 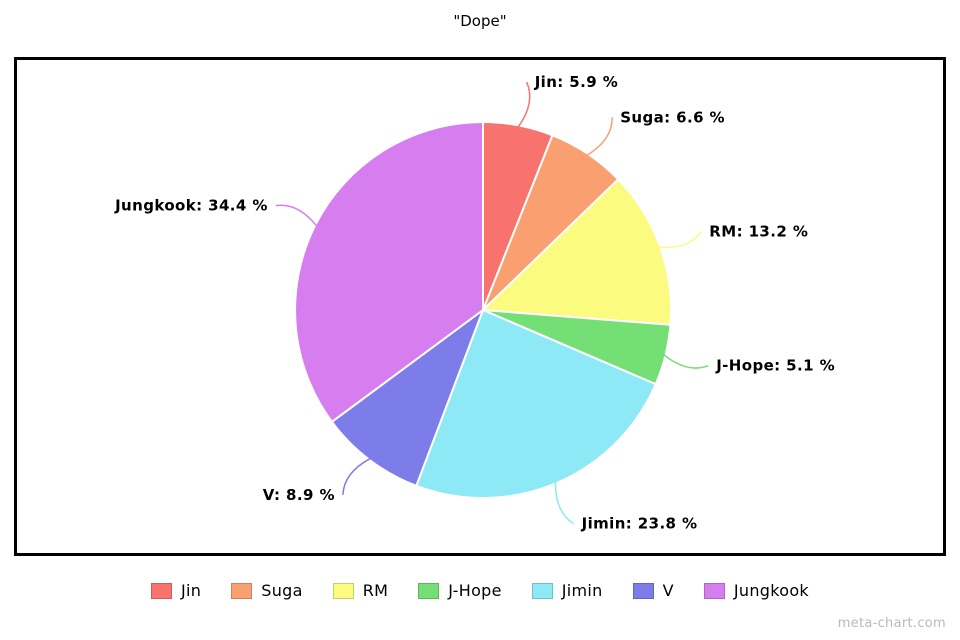 I want to click on legend-item-j-hope: J-Hope, so click(x=460, y=590).